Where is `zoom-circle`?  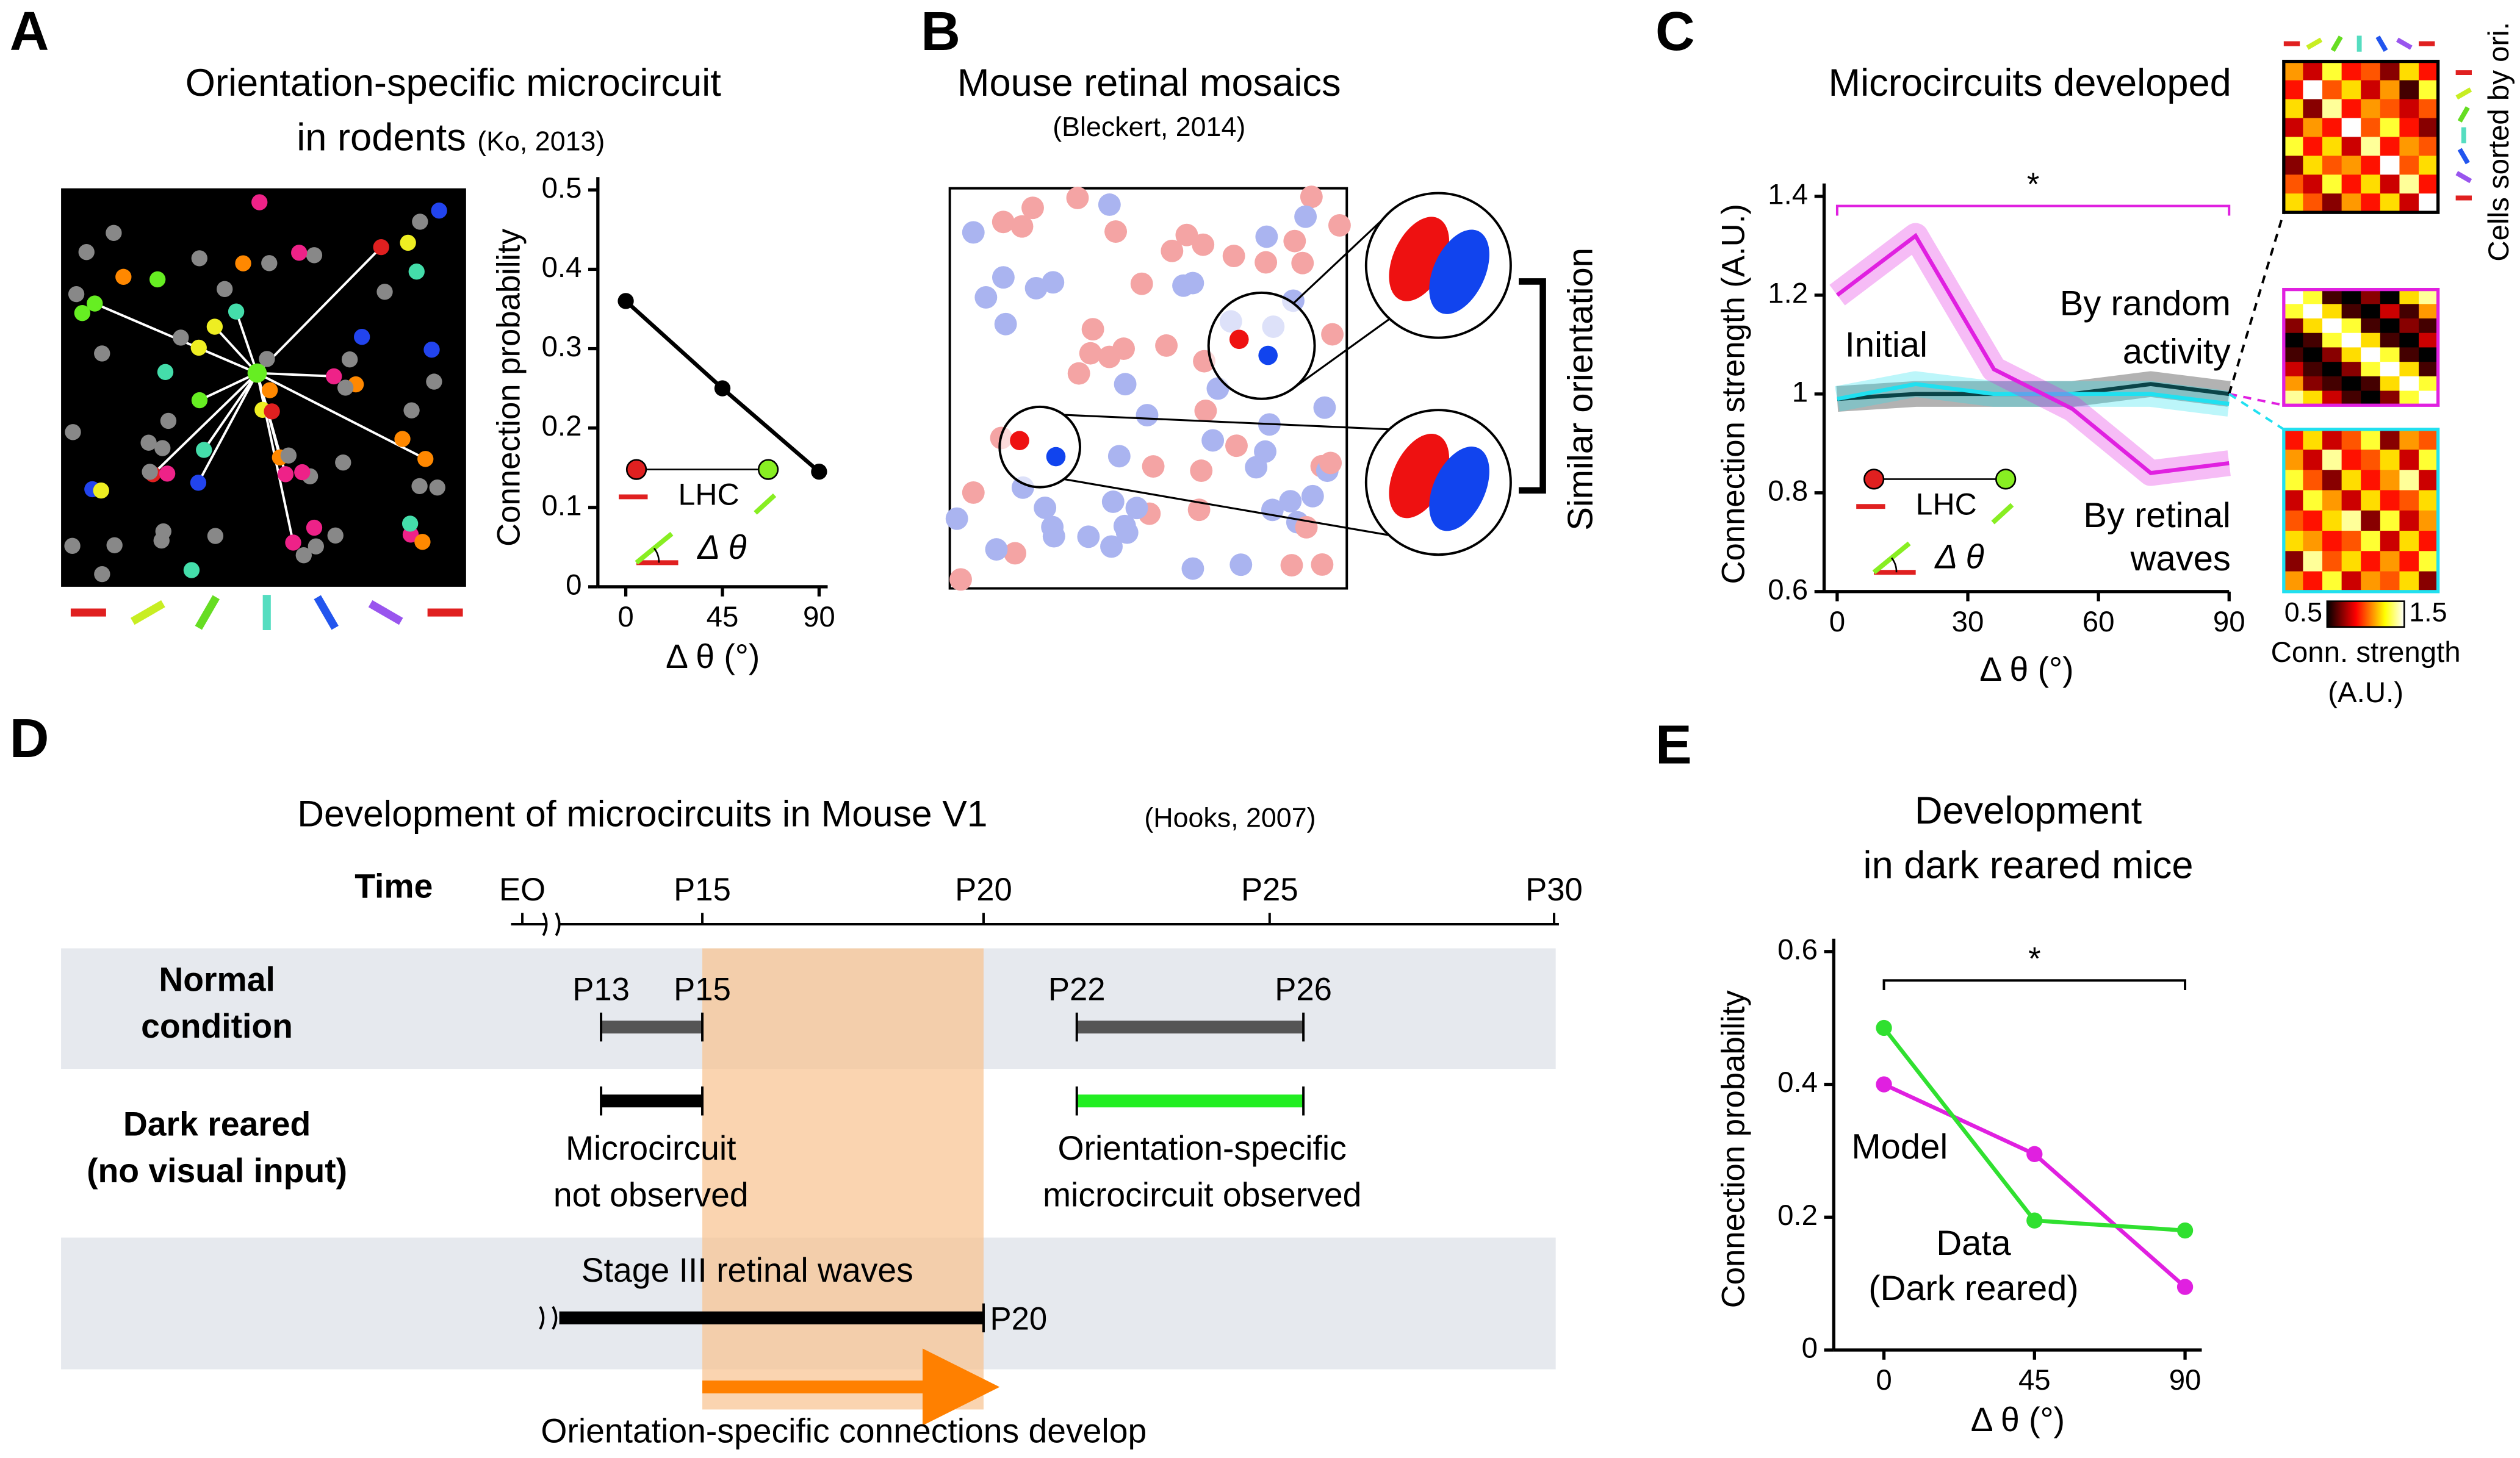
zoom-circle is located at coordinates (1039, 447).